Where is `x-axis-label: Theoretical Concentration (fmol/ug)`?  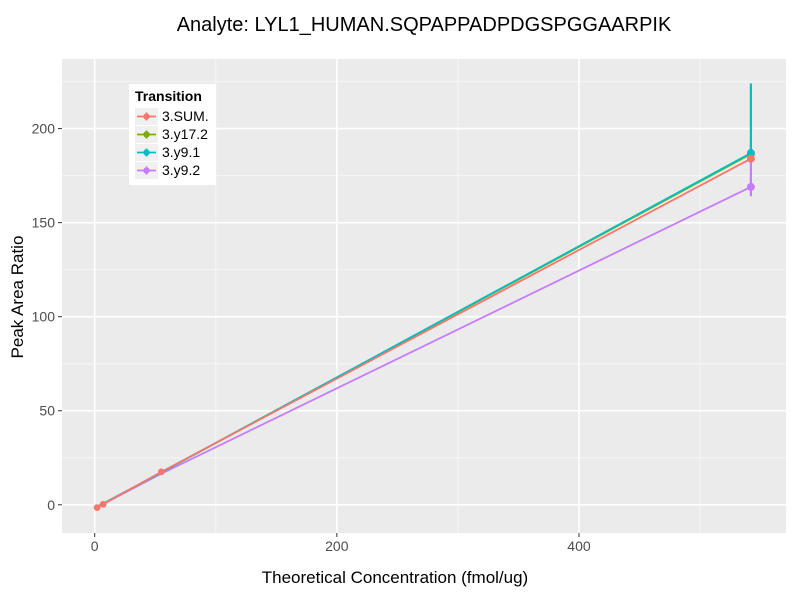 x-axis-label: Theoretical Concentration (fmol/ug) is located at coordinates (395, 577).